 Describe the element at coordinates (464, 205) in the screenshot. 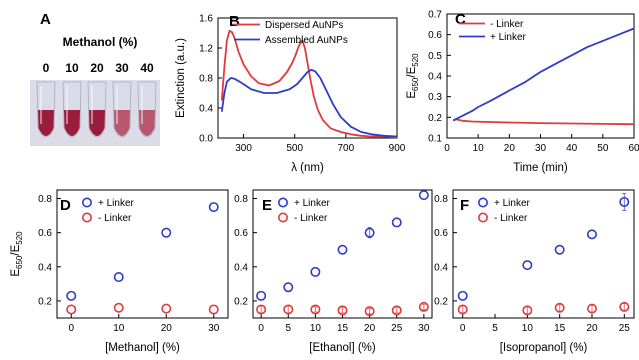

I see `panel-letter: F` at that location.